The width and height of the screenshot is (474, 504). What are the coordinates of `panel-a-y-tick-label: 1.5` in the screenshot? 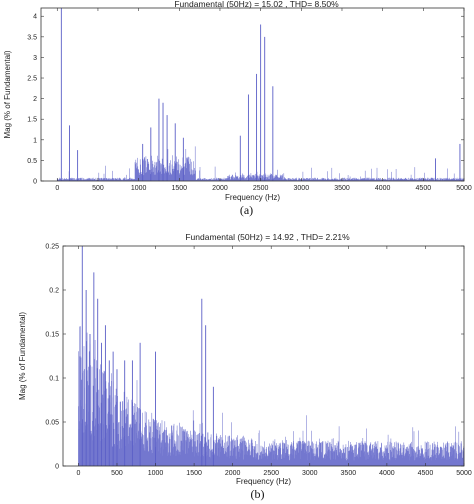 It's located at (32, 120).